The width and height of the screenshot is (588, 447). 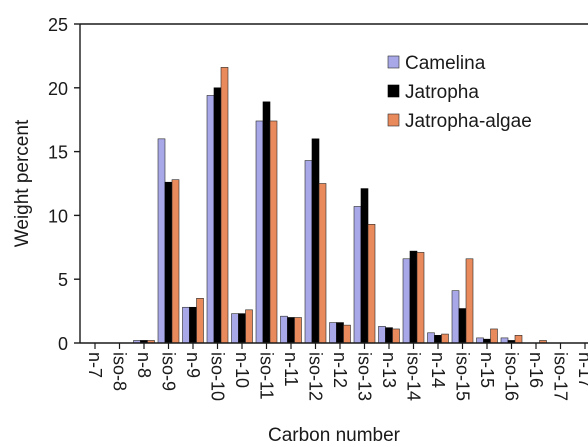 I want to click on legend: Camelina Jatropha Jatropha-algae, so click(x=459, y=92).